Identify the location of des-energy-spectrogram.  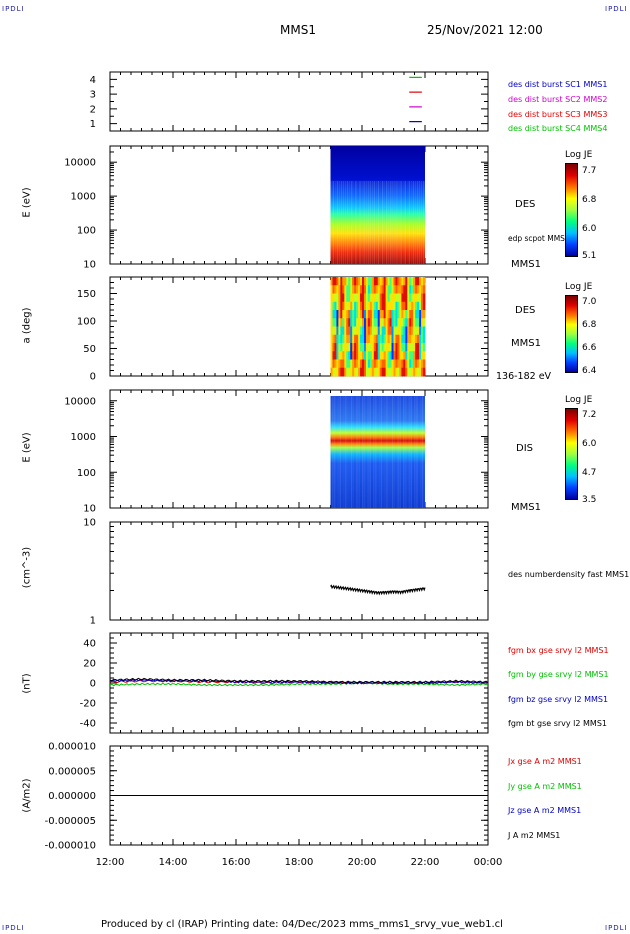
(377, 205).